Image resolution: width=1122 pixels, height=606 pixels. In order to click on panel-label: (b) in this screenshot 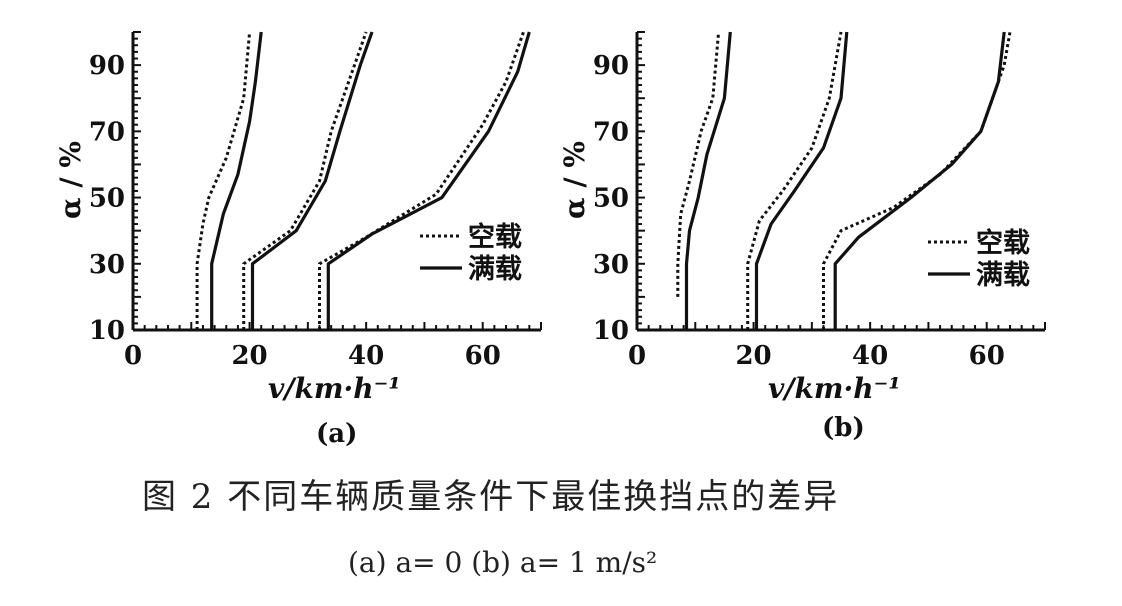, I will do `click(843, 428)`.